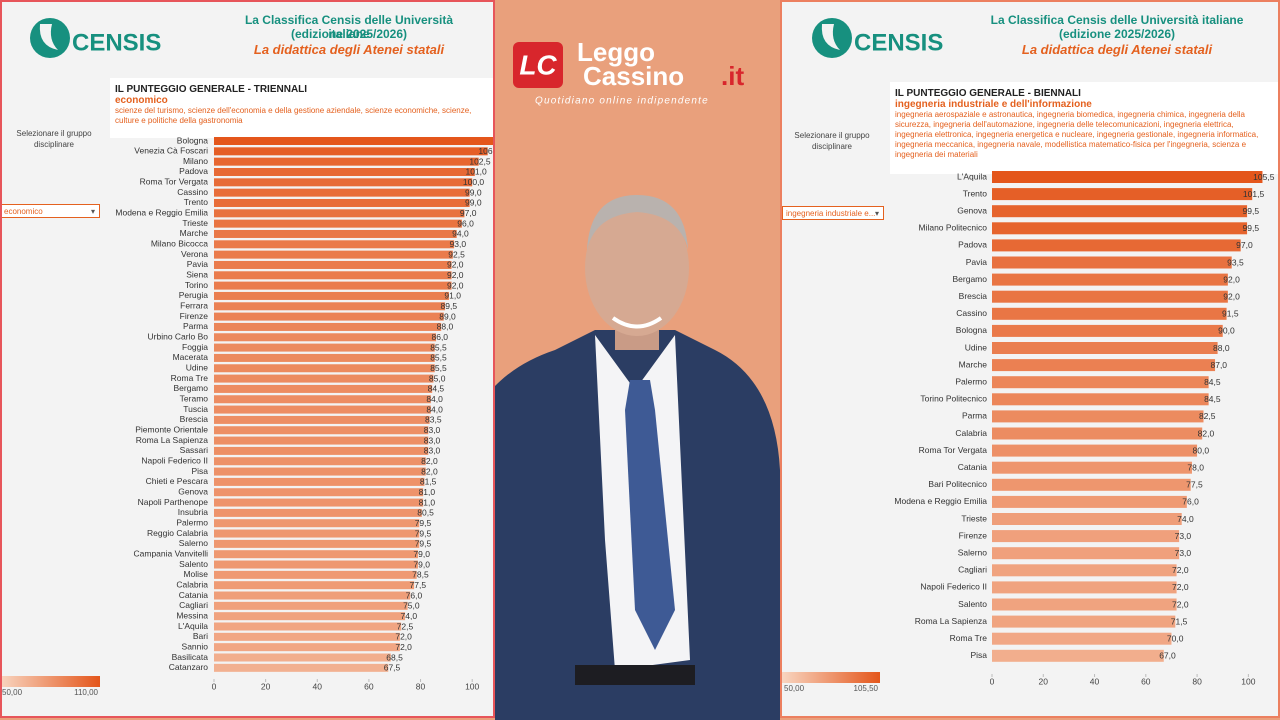 The image size is (1280, 720). I want to click on value-label: 73,0, so click(1183, 553).